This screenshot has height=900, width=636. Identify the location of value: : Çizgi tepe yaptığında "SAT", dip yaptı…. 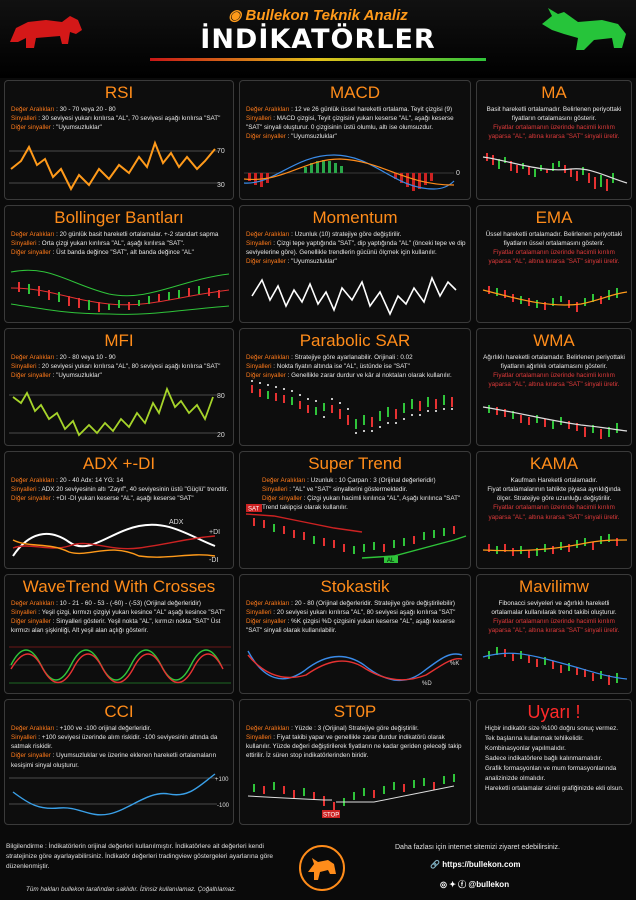
(356, 248).